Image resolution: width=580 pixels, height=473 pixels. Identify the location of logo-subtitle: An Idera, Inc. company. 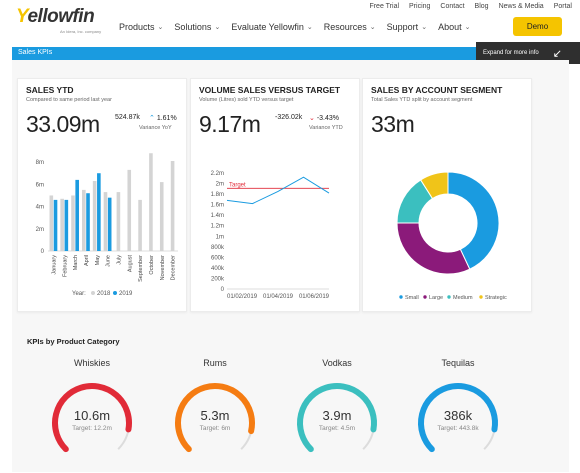
(81, 31).